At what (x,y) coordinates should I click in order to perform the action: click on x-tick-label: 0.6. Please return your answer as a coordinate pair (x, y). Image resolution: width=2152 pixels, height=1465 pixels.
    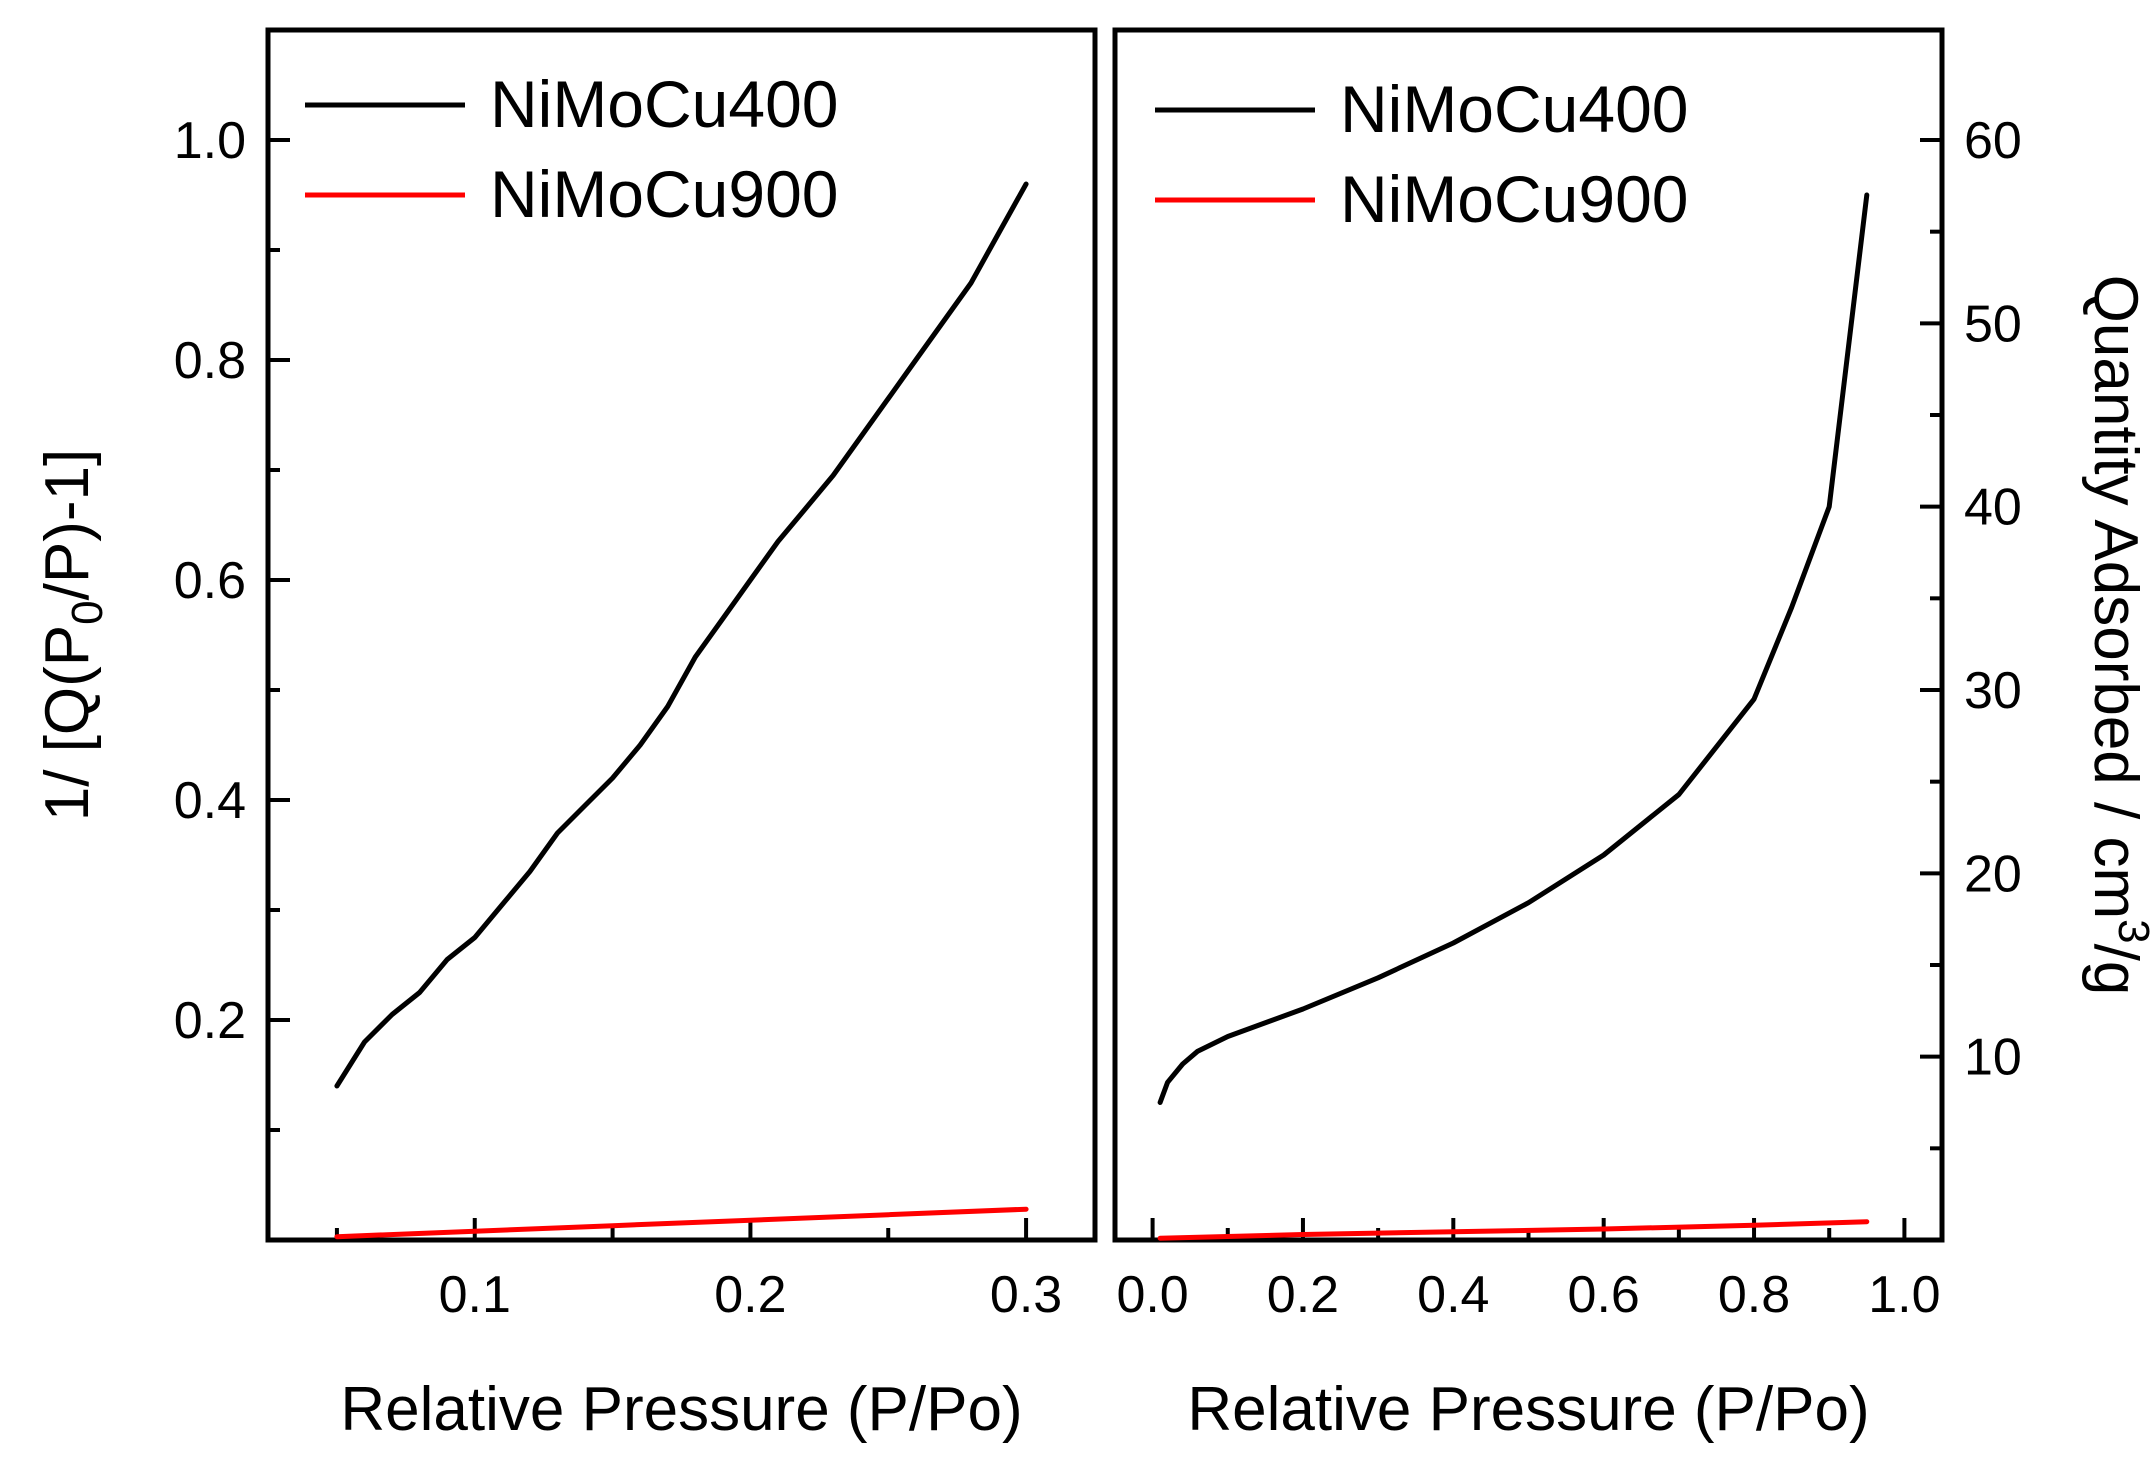
    Looking at the image, I should click on (1604, 1295).